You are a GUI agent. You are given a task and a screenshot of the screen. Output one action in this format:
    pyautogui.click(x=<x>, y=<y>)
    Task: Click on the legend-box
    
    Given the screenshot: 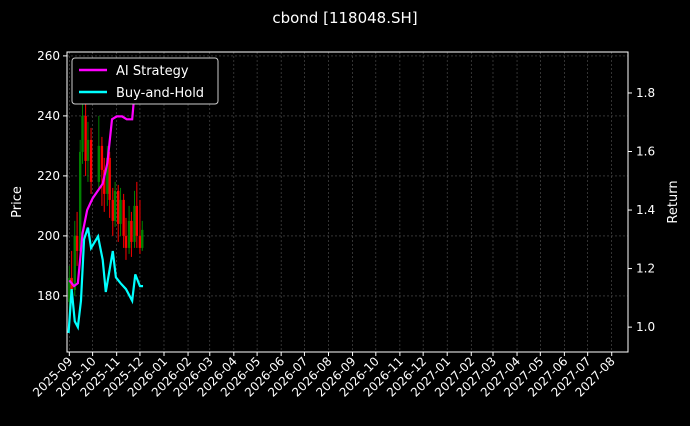 What is the action you would take?
    pyautogui.click(x=145, y=81)
    